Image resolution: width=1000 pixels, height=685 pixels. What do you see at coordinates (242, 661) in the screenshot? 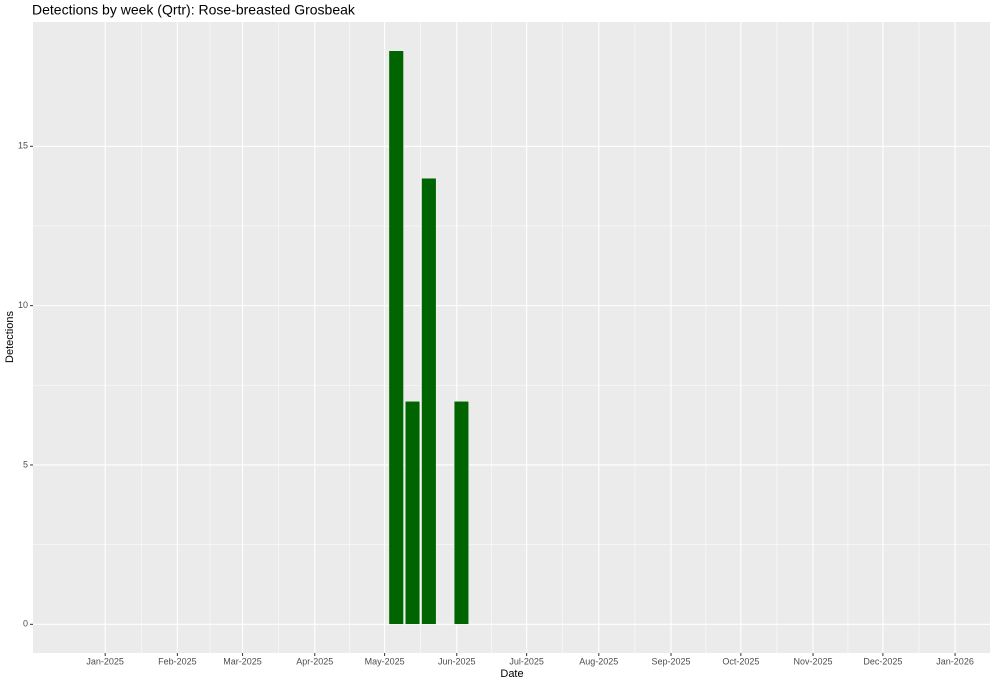
I see `x-tick-label: Mar-2025` at bounding box center [242, 661].